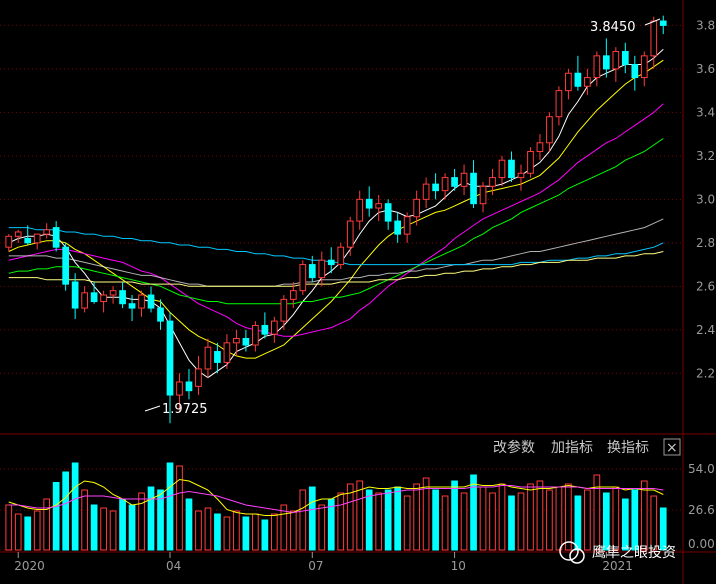 This screenshot has width=716, height=584. I want to click on add-indicator-button: 加指标, so click(572, 448).